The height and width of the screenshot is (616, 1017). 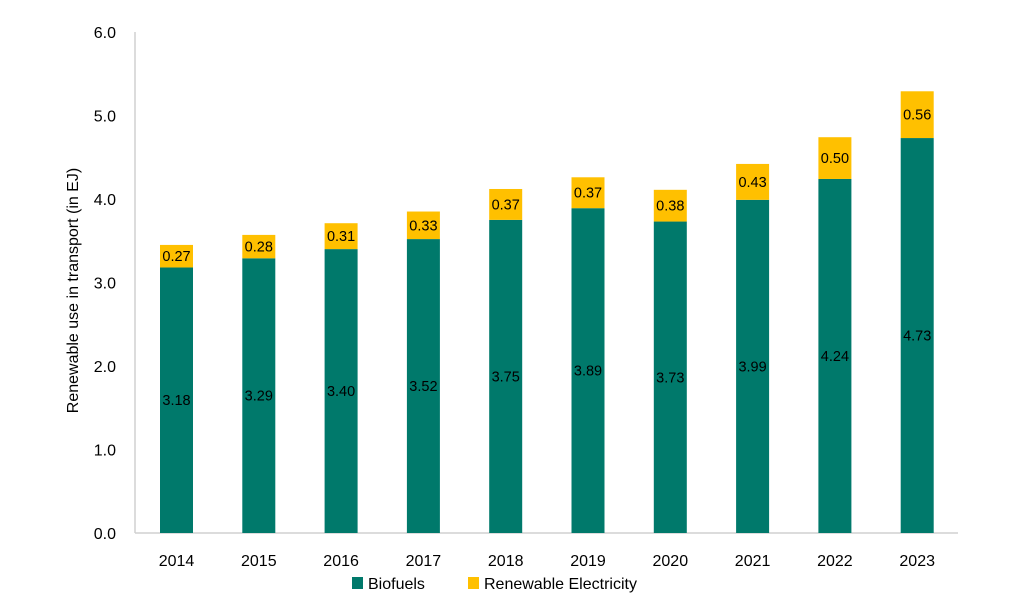 I want to click on bar-group-2020: 3.73 0.38, so click(x=670, y=361).